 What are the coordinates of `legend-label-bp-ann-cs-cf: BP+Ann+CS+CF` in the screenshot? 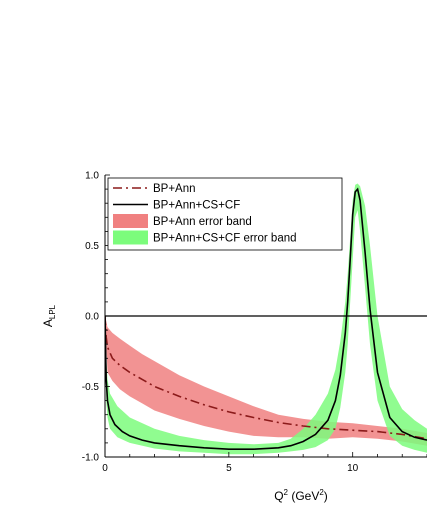 It's located at (196, 206).